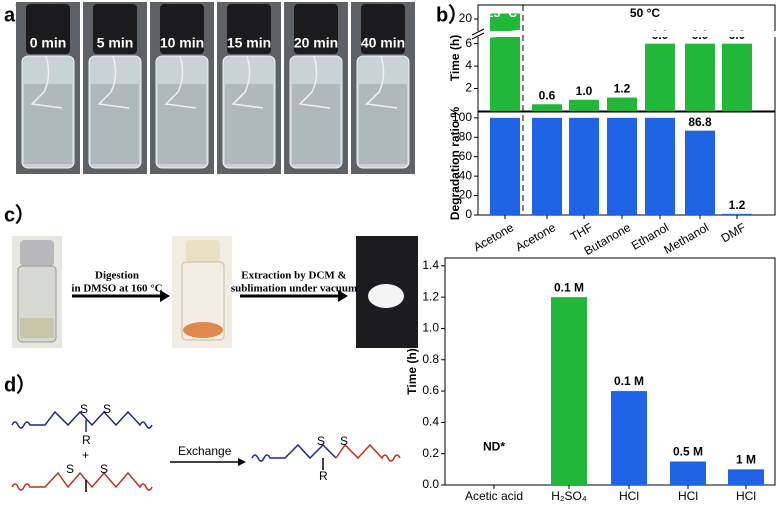  I want to click on axis-break, so click(625, 34).